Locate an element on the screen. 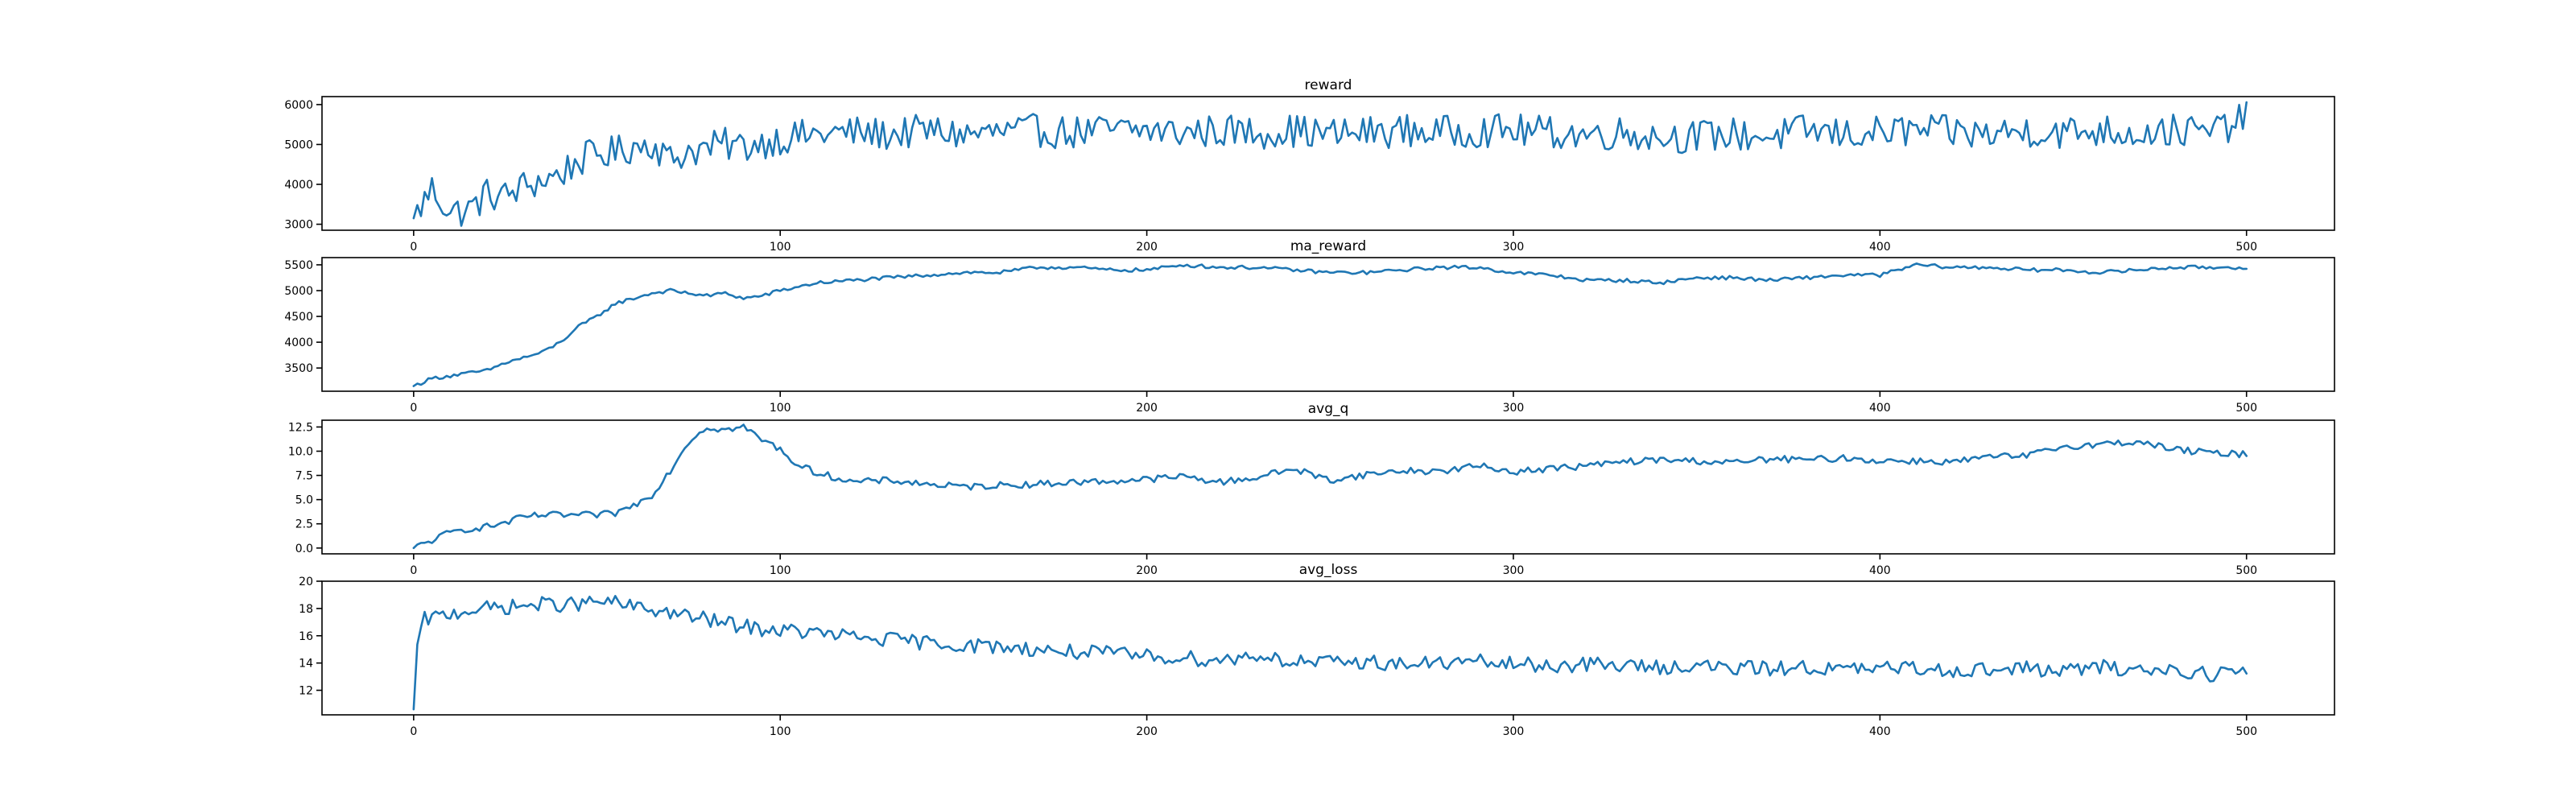 This screenshot has width=2576, height=805. y-tick-label-avg-loss-20: 20 is located at coordinates (306, 582).